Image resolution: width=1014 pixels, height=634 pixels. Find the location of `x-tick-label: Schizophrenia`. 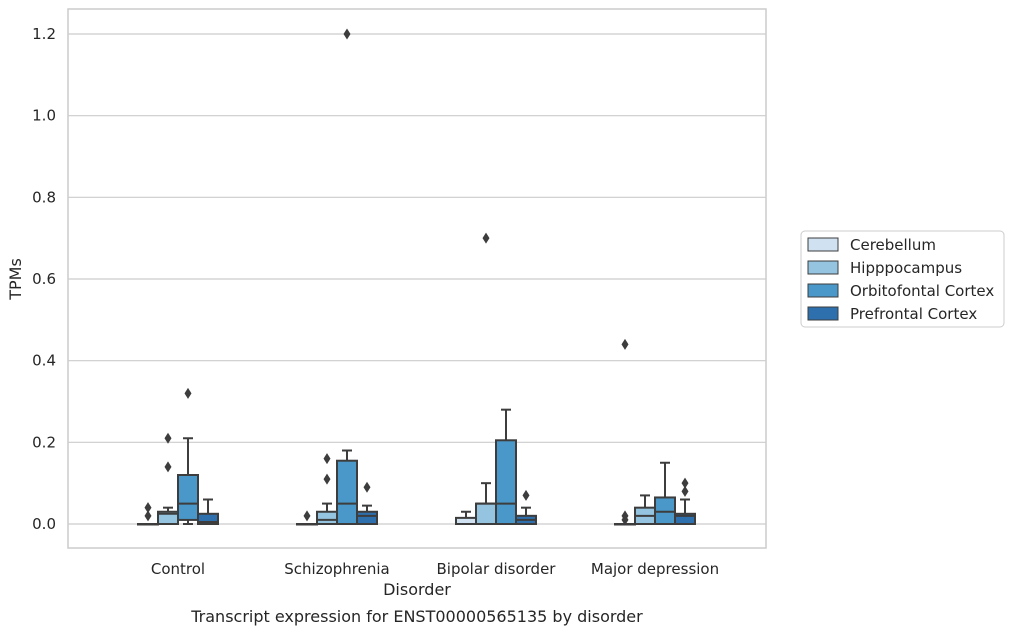

x-tick-label: Schizophrenia is located at coordinates (336, 569).